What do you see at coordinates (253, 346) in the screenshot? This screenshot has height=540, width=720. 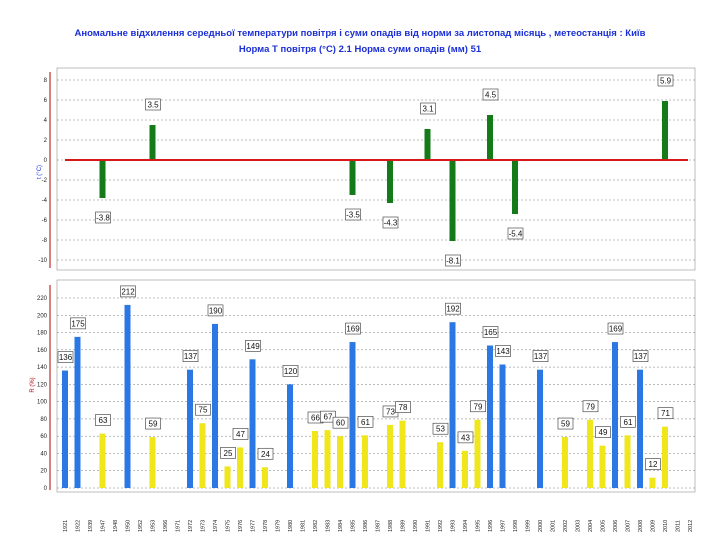 I see `precip-data-label: 149` at bounding box center [253, 346].